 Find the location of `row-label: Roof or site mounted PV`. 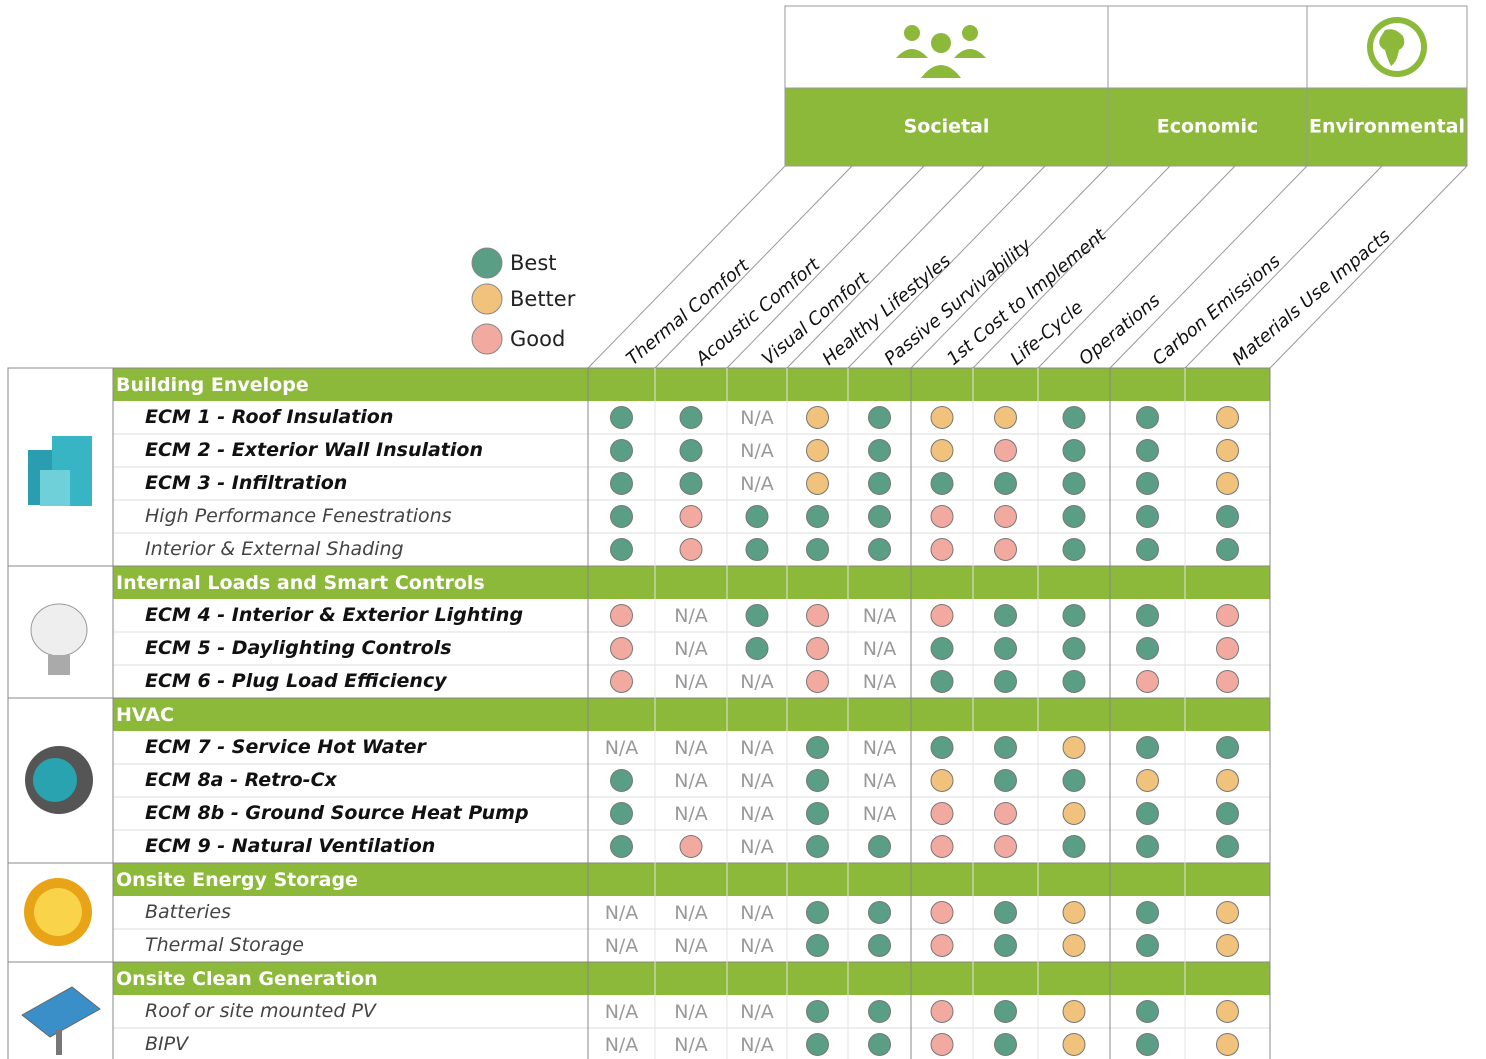

row-label: Roof or site mounted PV is located at coordinates (261, 1011).